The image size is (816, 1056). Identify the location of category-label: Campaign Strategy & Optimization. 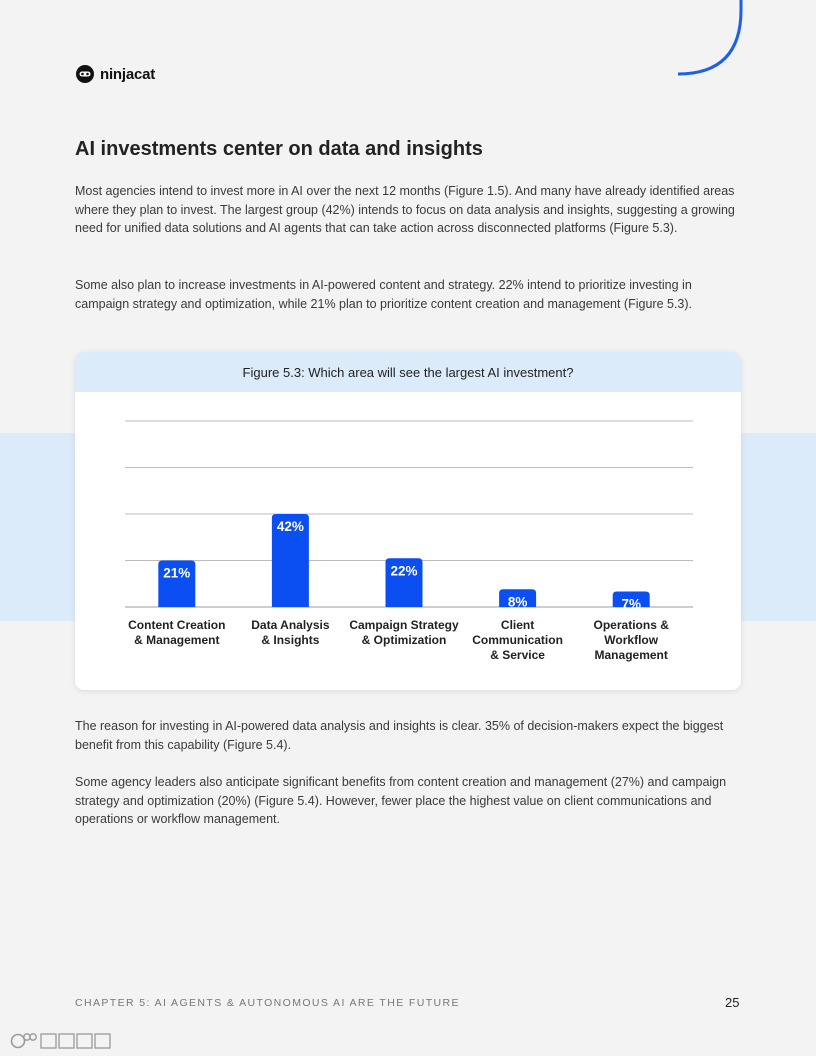
(404, 632).